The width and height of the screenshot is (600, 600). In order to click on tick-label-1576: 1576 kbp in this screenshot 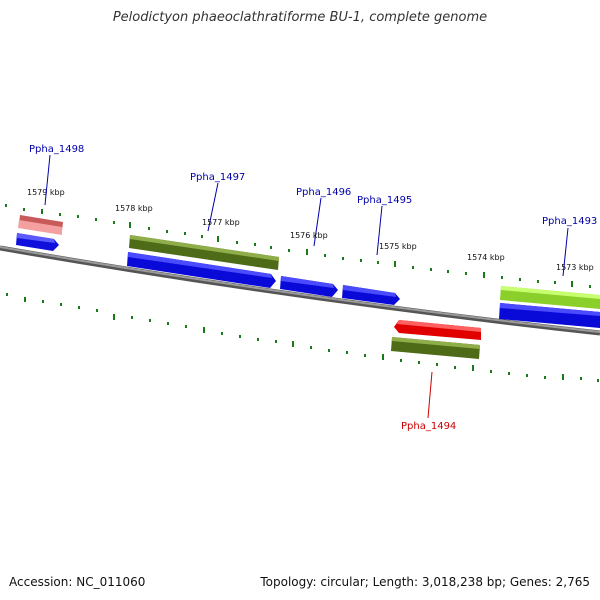, I will do `click(309, 235)`.